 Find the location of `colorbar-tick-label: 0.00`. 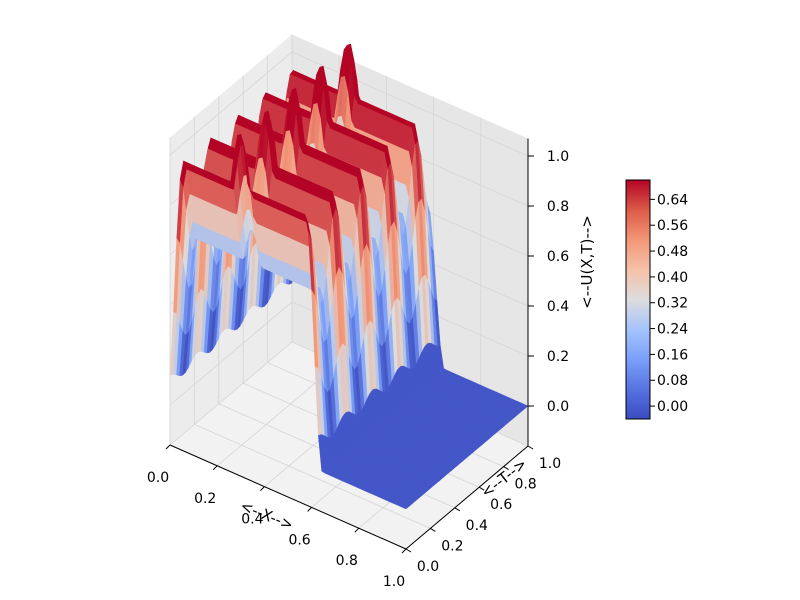

colorbar-tick-label: 0.00 is located at coordinates (672, 407).